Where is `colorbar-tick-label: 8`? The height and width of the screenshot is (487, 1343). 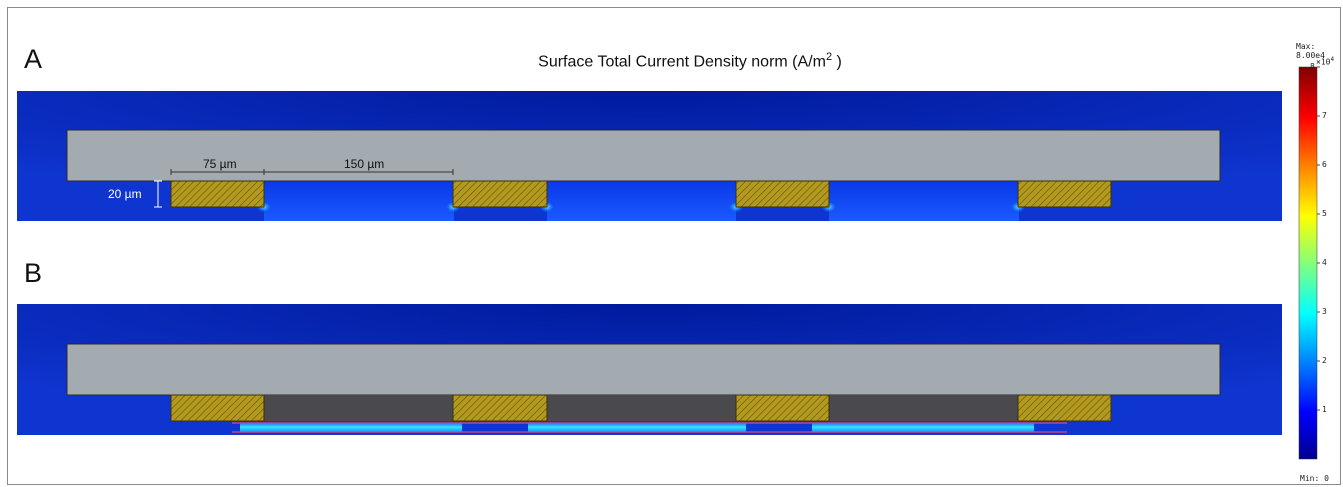
colorbar-tick-label: 8 is located at coordinates (1312, 66).